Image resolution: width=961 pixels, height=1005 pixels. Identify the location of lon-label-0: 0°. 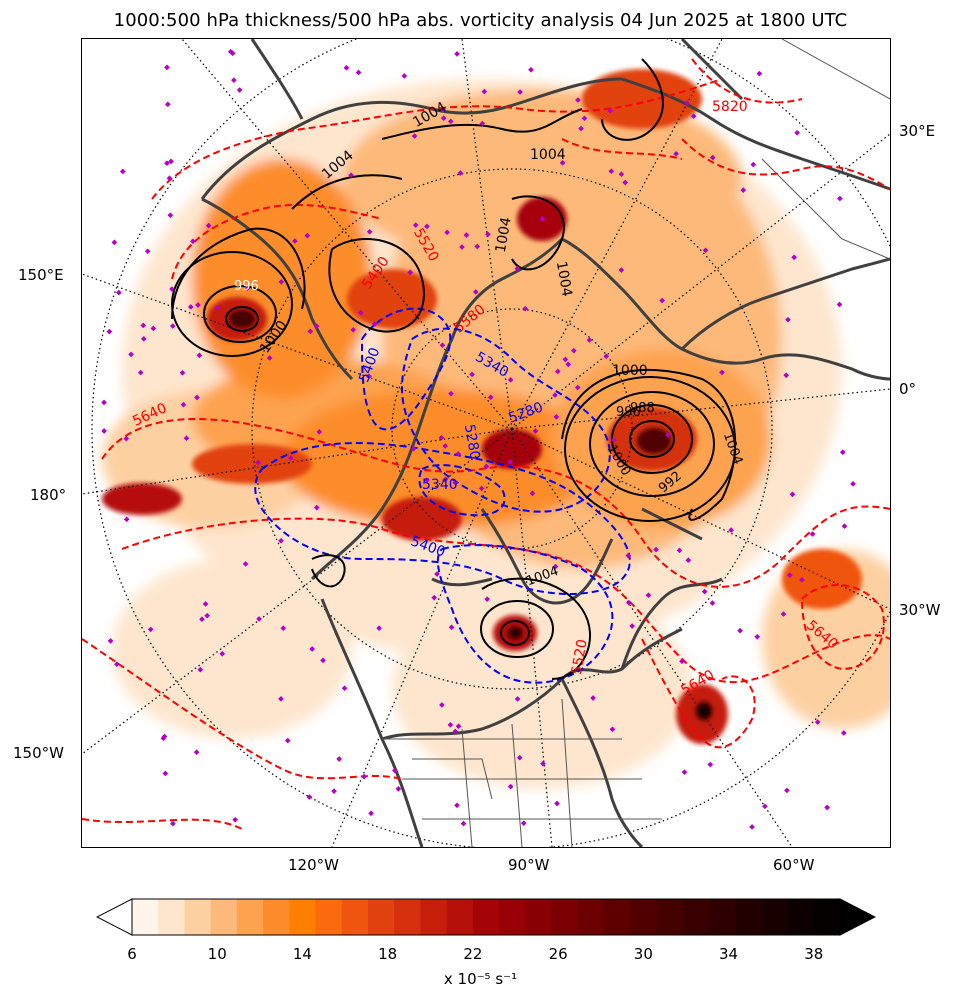
(908, 389).